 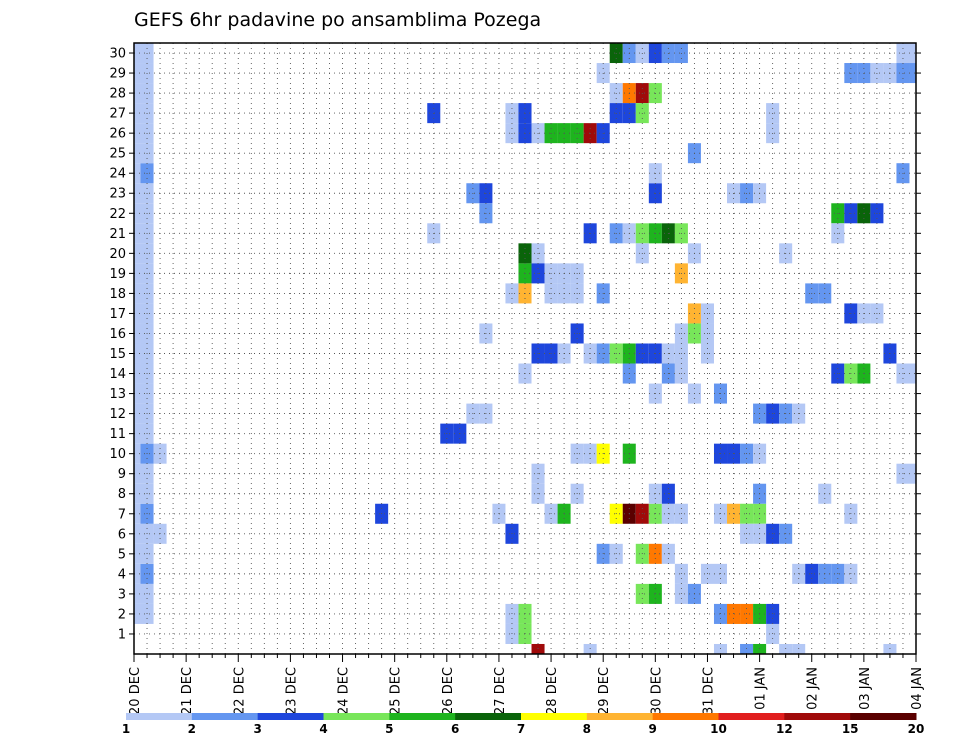 I want to click on y-tick-label: 15, so click(x=117, y=354).